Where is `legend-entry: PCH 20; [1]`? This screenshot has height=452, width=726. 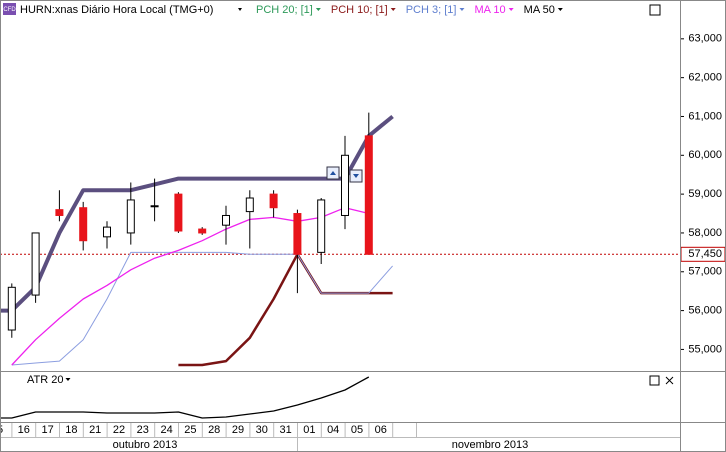
legend-entry: PCH 20; [1] is located at coordinates (284, 10).